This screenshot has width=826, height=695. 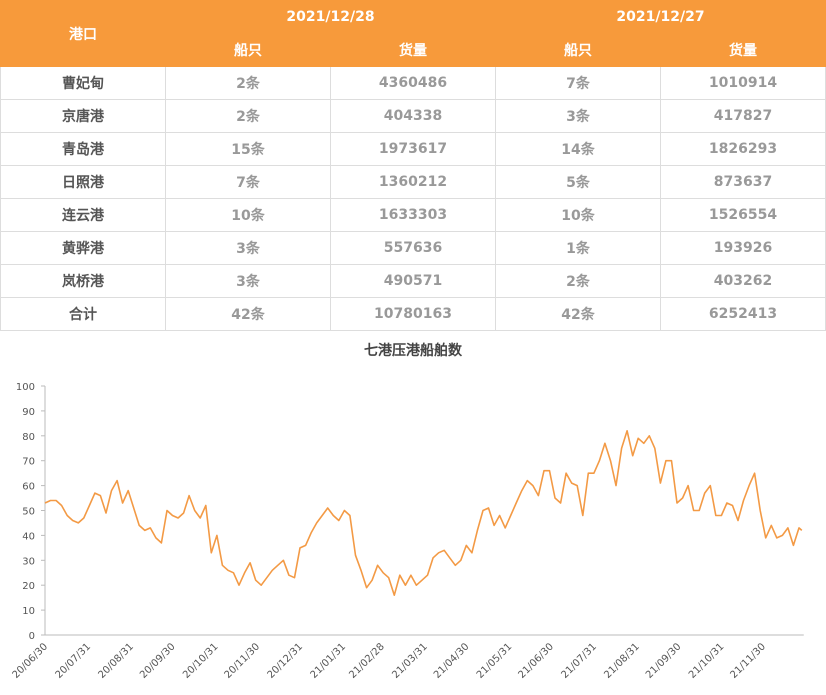 What do you see at coordinates (743, 116) in the screenshot?
I see `table-cell: 417827` at bounding box center [743, 116].